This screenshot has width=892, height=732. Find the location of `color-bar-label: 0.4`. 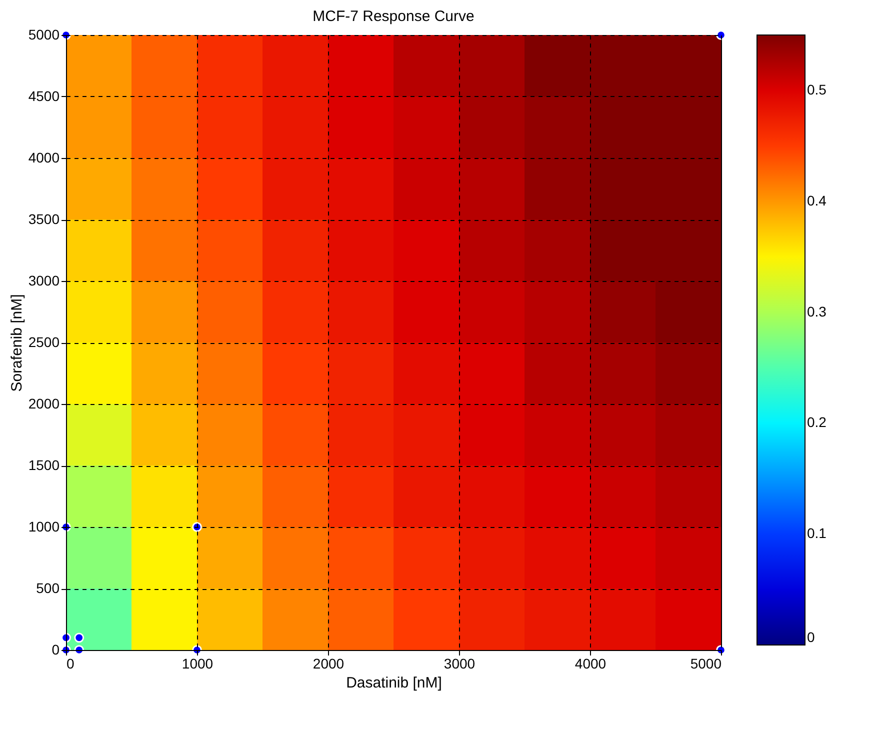

color-bar-label: 0.4 is located at coordinates (817, 200).